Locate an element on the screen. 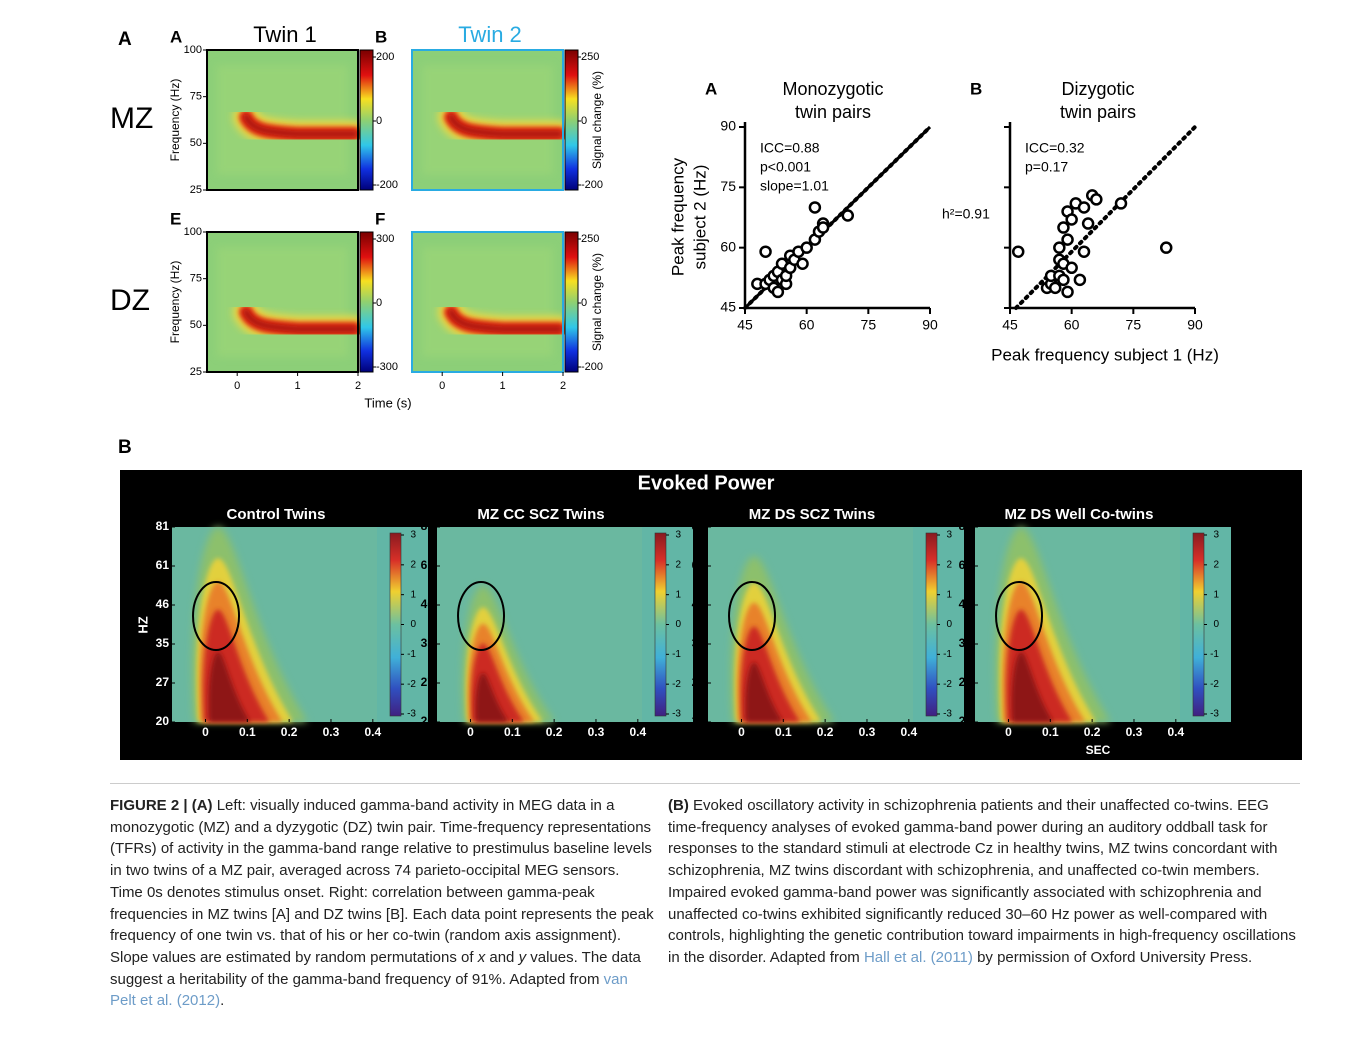 This screenshot has height=1051, width=1355. y-axis-label: HZ is located at coordinates (142, 624).